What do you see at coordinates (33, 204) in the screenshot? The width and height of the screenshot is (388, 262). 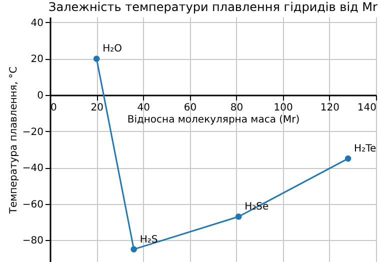 I see `y-tick-label: −60` at bounding box center [33, 204].